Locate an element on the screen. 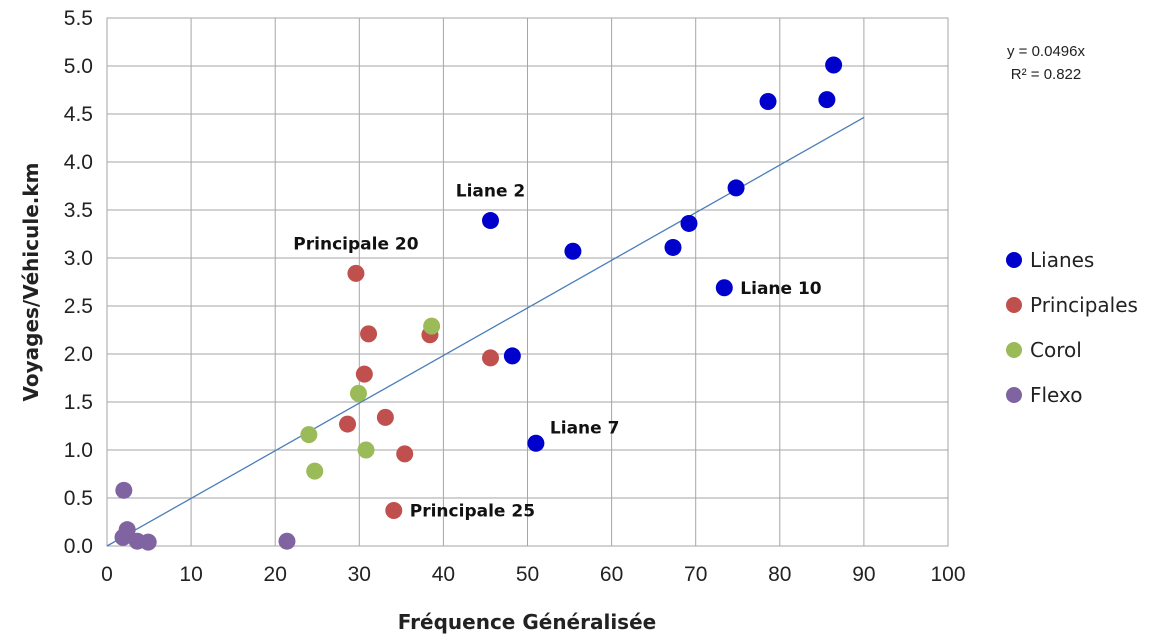 This screenshot has height=639, width=1159. legend-label: Corol is located at coordinates (1056, 350).